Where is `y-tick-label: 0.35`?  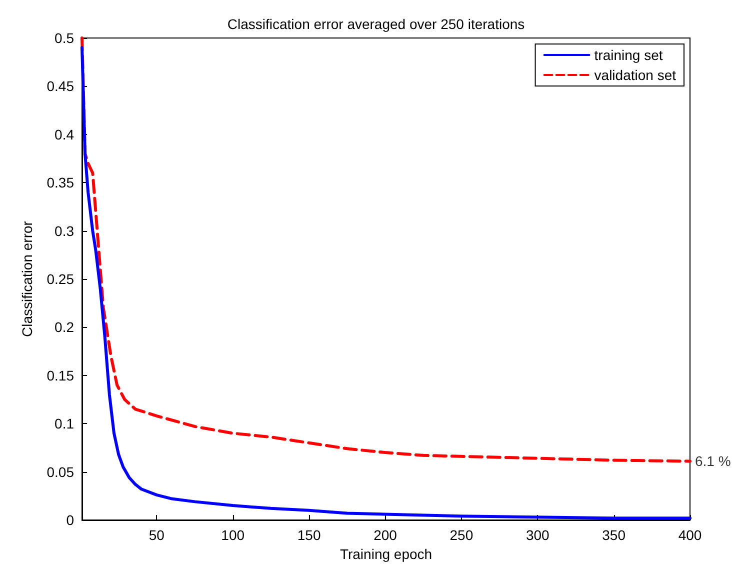
y-tick-label: 0.35 is located at coordinates (60, 182).